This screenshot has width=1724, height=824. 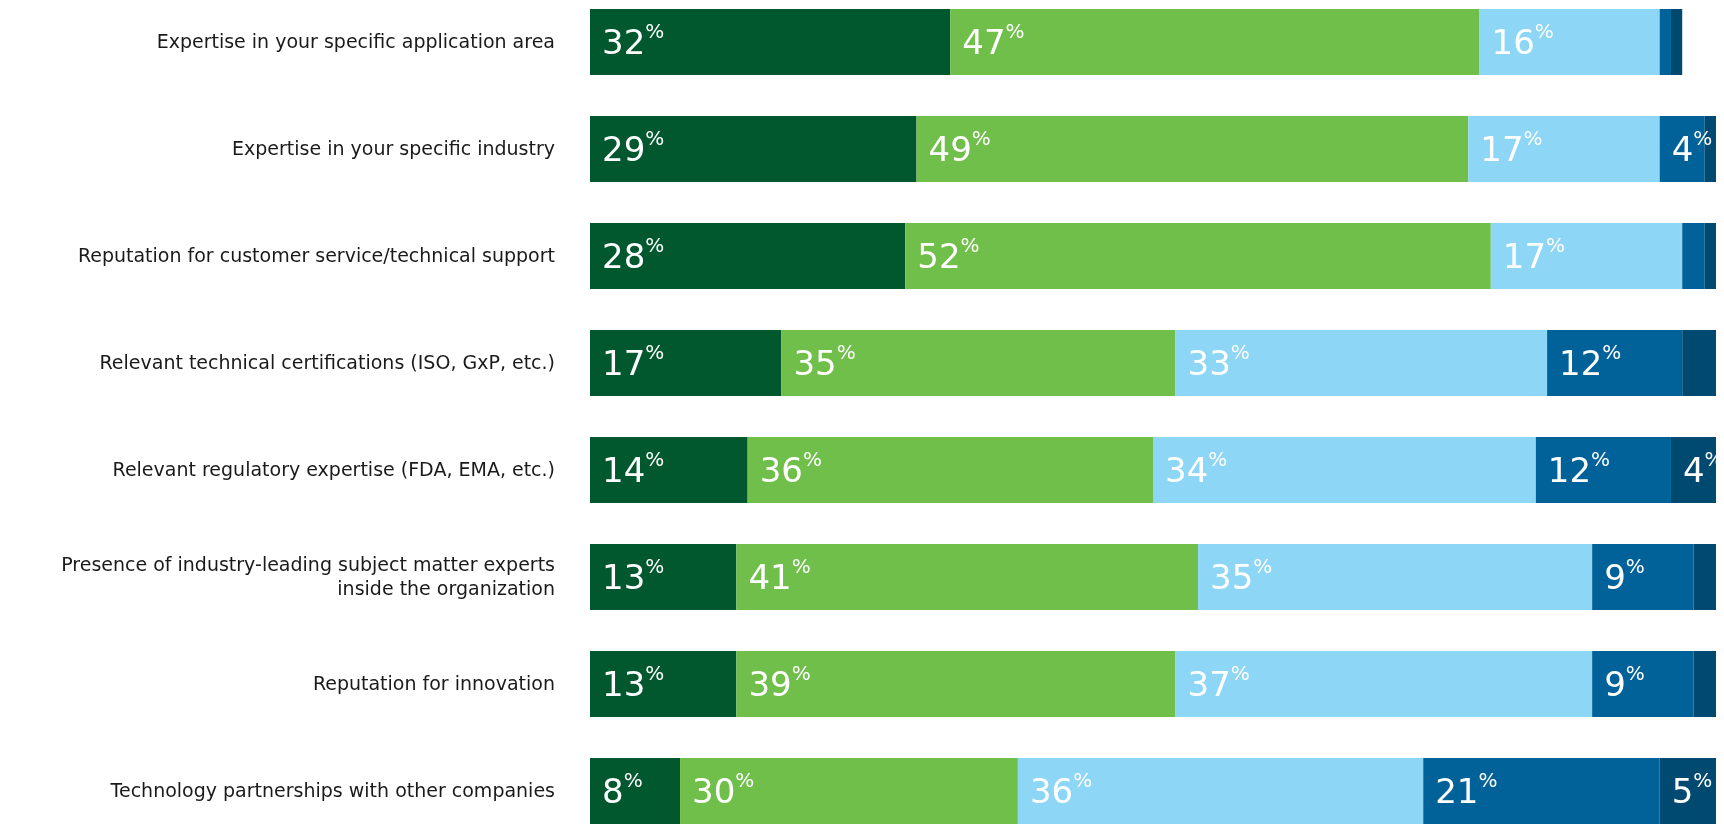 I want to click on data-label: 8$^{%}$, so click(x=622, y=789).